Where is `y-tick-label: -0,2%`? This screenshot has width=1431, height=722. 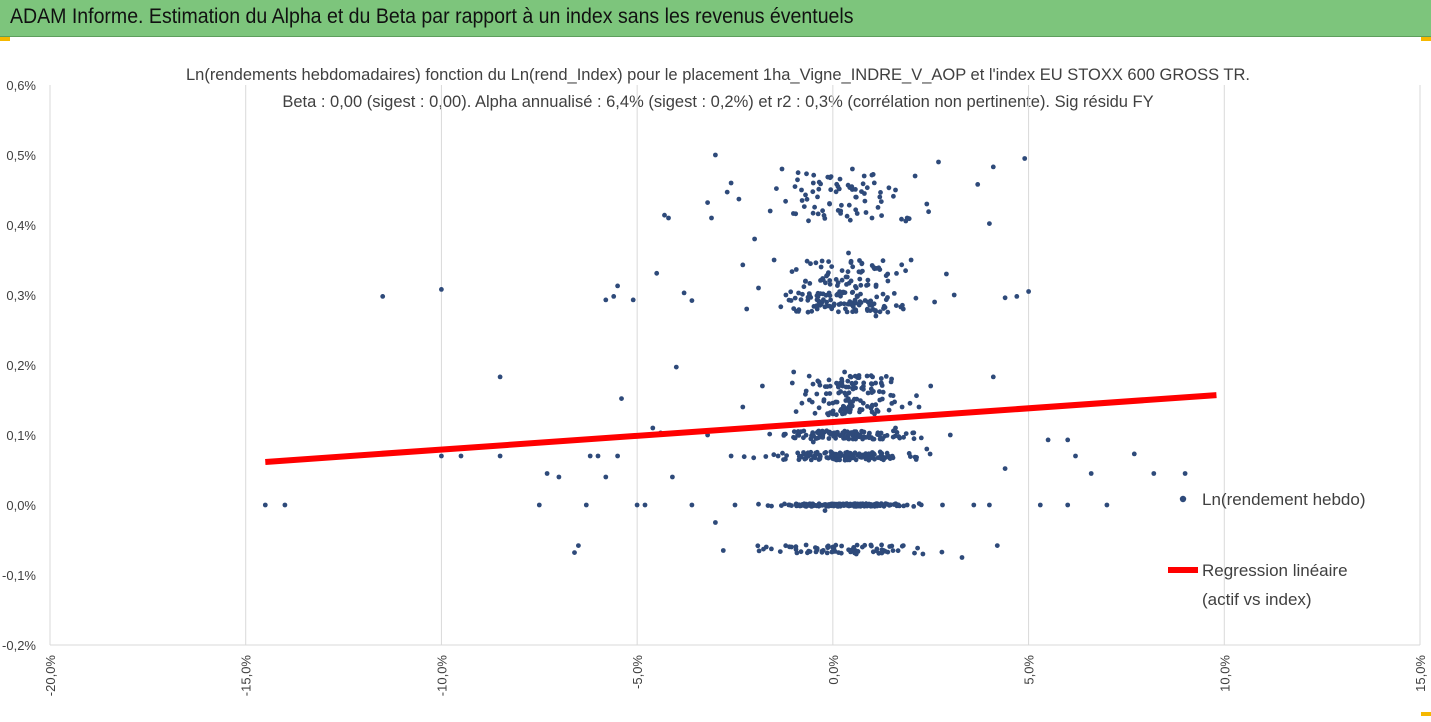 y-tick-label: -0,2% is located at coordinates (19, 645).